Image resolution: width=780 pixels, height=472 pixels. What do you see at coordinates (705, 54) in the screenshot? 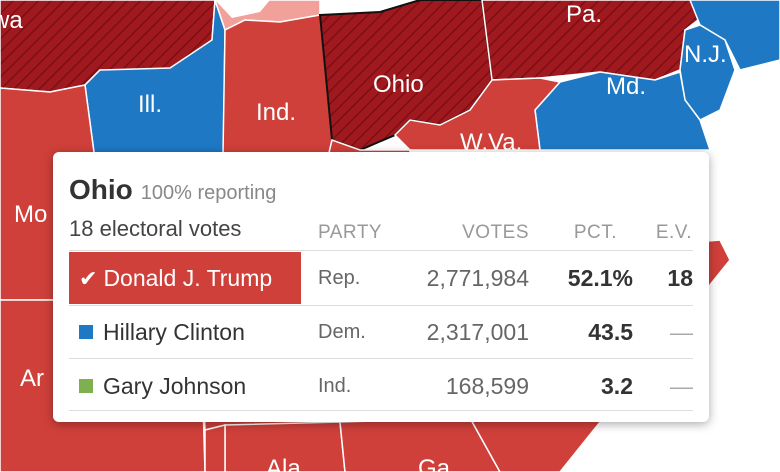
I see `label-nj: N.J.` at bounding box center [705, 54].